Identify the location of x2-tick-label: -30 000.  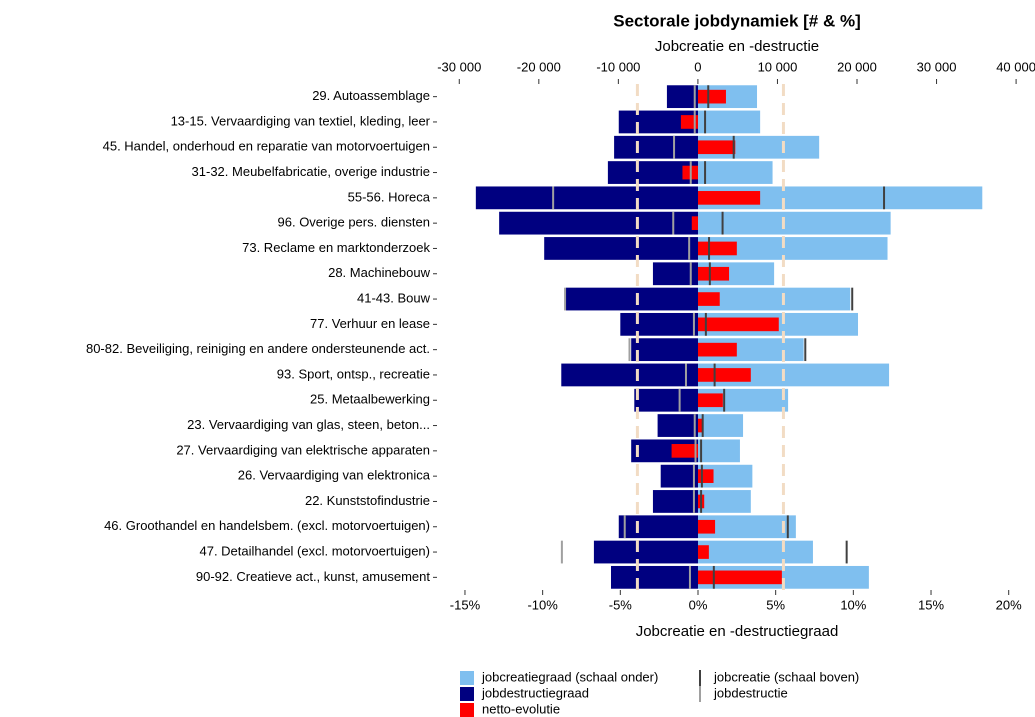
(459, 66).